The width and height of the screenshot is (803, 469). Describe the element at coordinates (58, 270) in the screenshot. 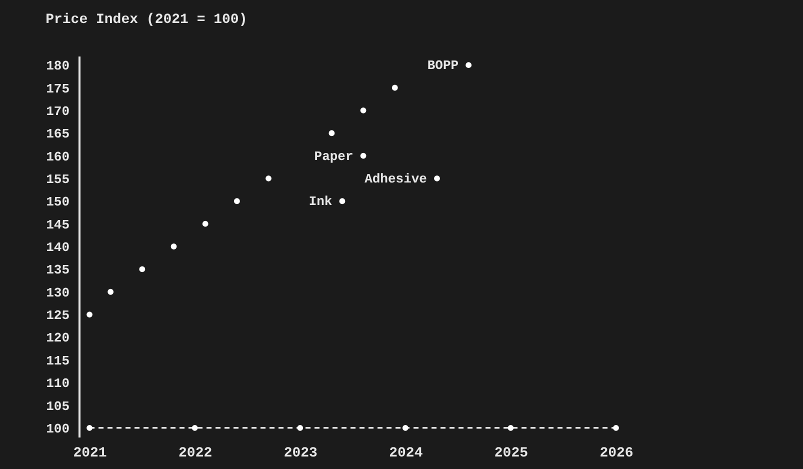

I see `y-tick-label: 135` at that location.